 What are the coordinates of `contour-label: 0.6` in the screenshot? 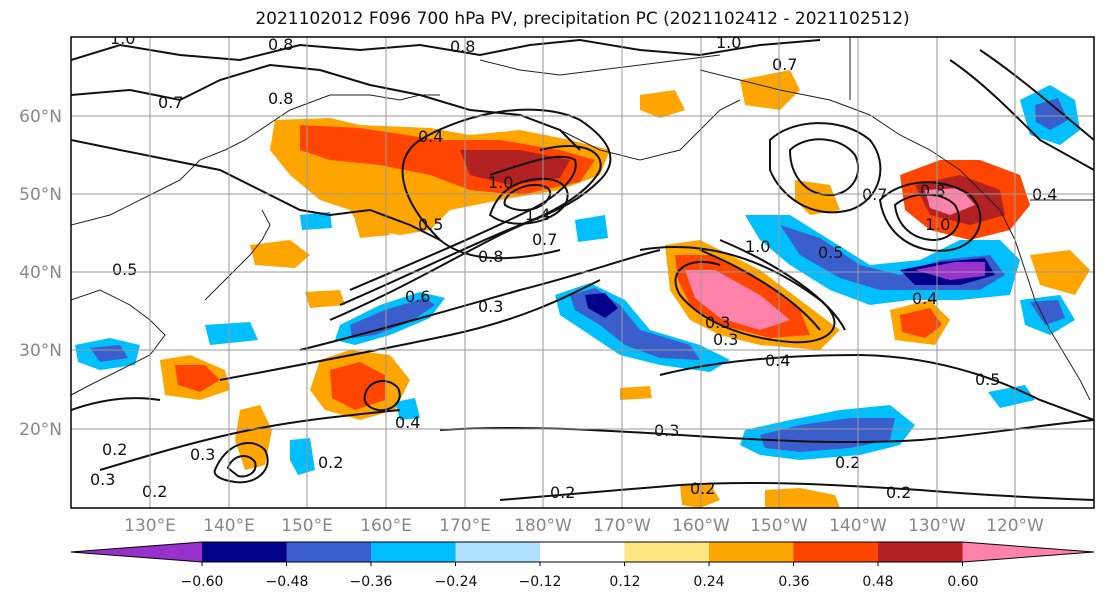 It's located at (417, 296).